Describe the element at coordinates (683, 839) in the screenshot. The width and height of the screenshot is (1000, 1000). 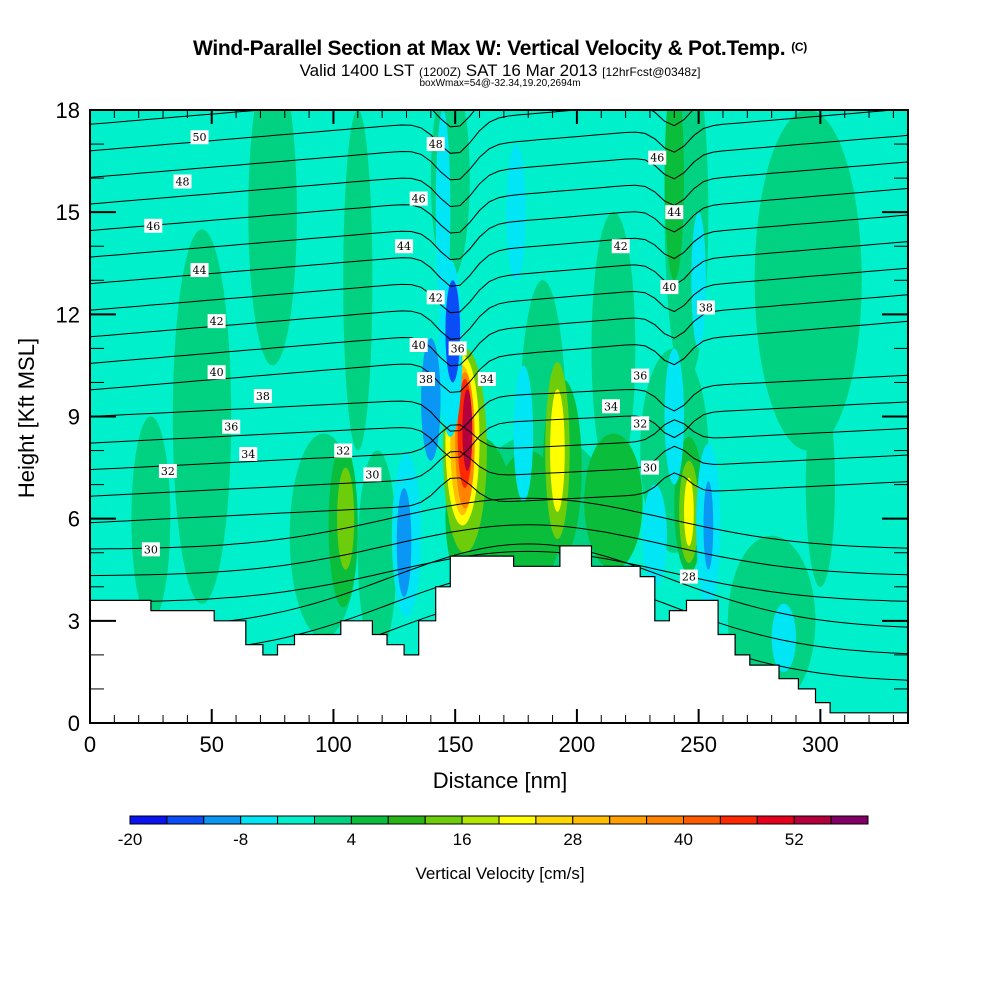
I see `colorbar-tick-label: 40` at that location.